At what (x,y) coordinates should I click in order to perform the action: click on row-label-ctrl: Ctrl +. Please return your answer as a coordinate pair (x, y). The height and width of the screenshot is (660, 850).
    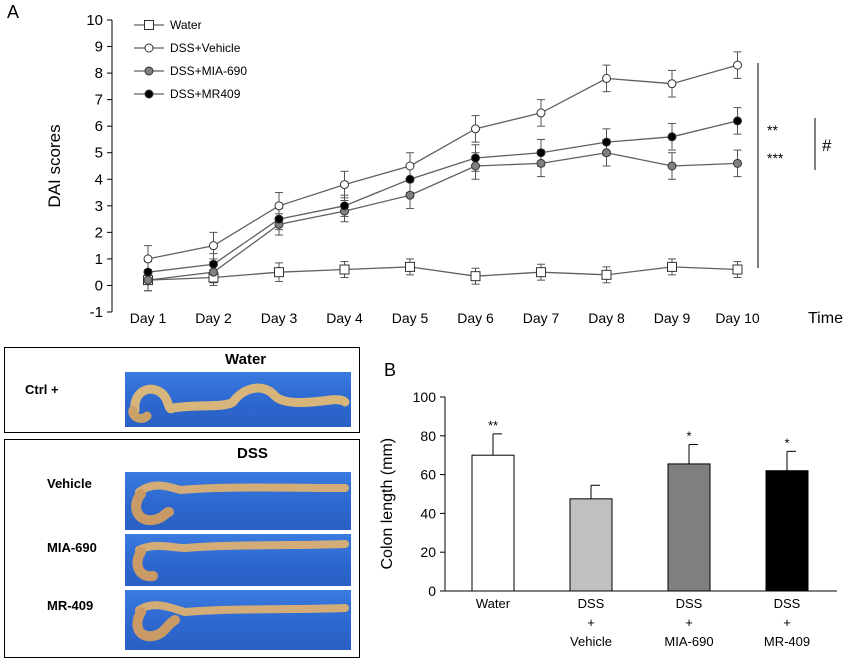
    Looking at the image, I should click on (42, 389).